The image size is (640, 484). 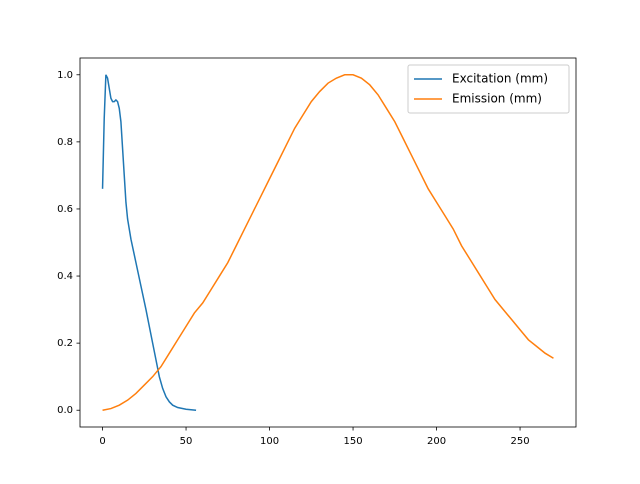 I want to click on y-tick-label: 0.0, so click(x=65, y=410).